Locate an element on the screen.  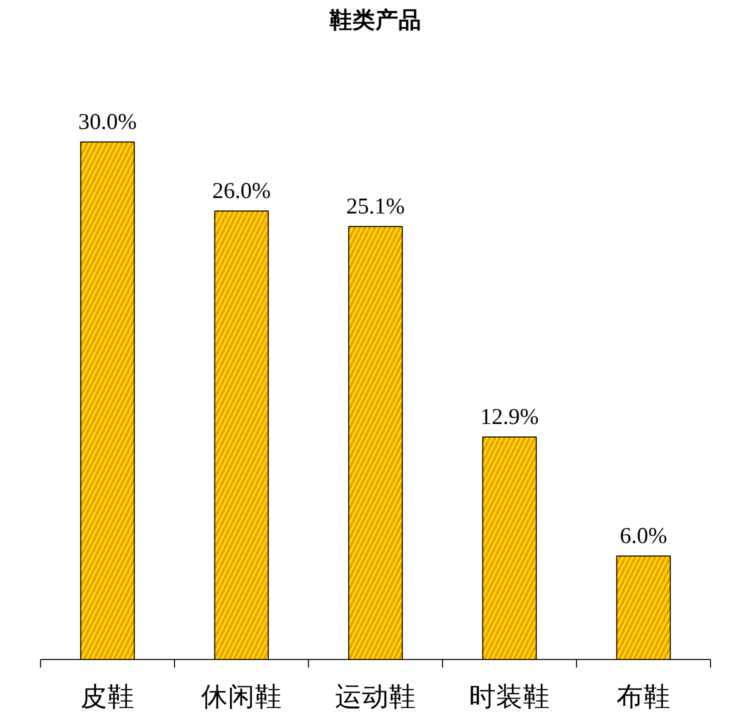
data-label: 25.1% is located at coordinates (375, 206).